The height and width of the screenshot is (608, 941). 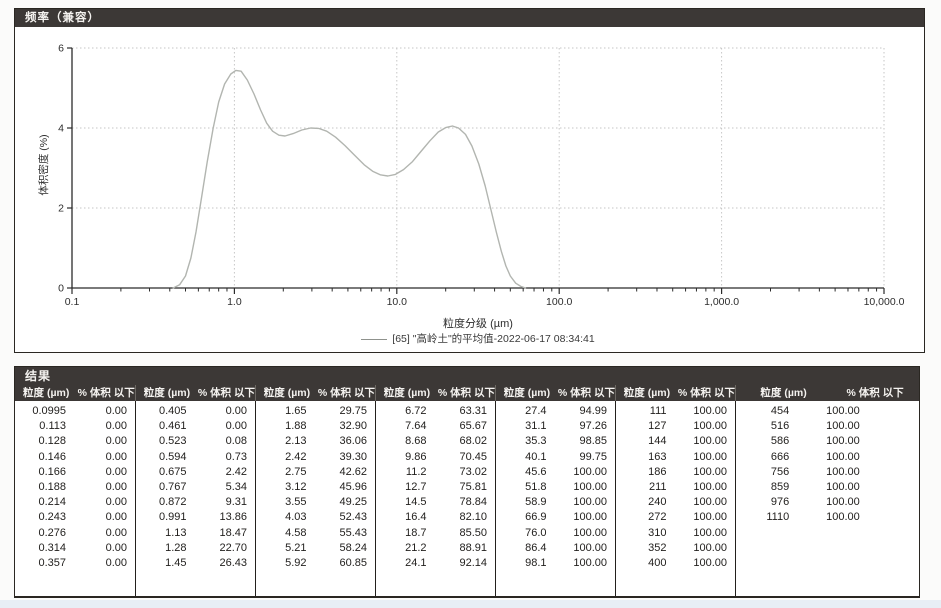 What do you see at coordinates (657, 486) in the screenshot?
I see `size-value: 211` at bounding box center [657, 486].